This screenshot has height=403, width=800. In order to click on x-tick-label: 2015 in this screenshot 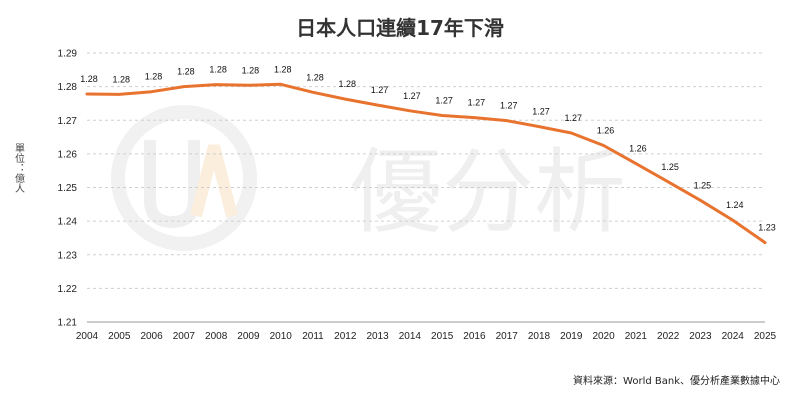, I will do `click(442, 336)`.